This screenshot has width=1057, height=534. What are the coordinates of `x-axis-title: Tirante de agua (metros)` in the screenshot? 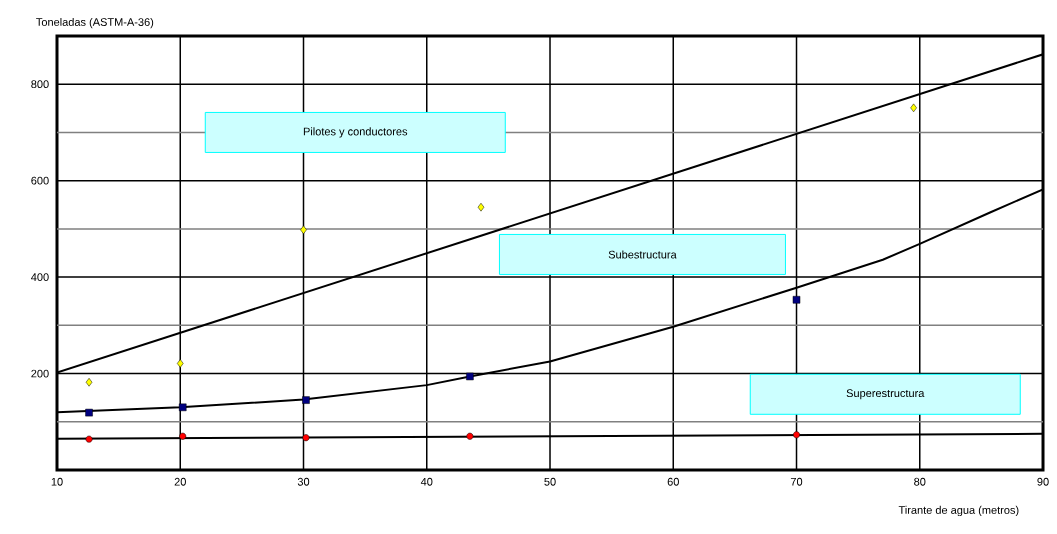 It's located at (958, 511).